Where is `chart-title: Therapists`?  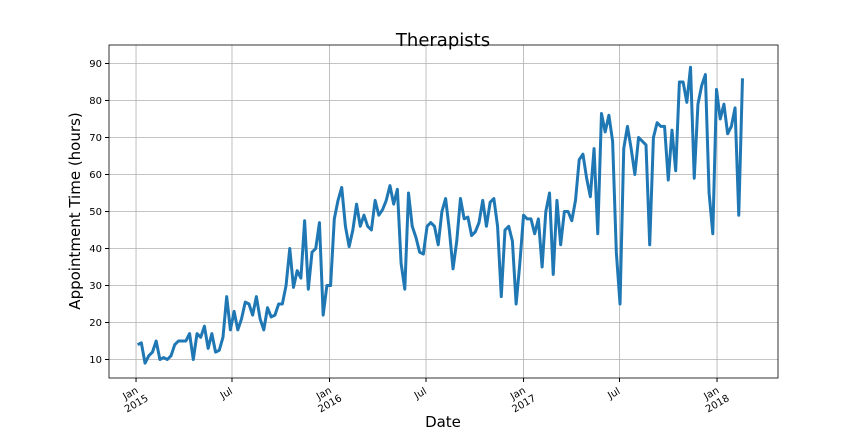
chart-title: Therapists is located at coordinates (442, 40).